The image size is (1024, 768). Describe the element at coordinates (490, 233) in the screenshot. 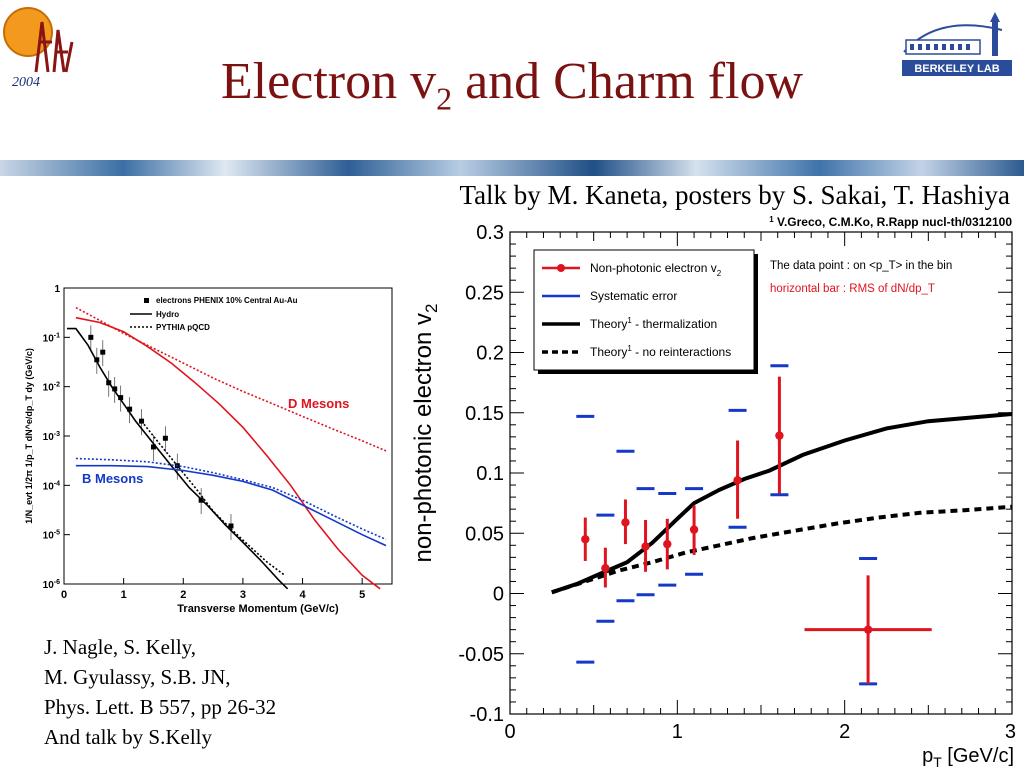

I see `y-tick-label: 0.3` at that location.